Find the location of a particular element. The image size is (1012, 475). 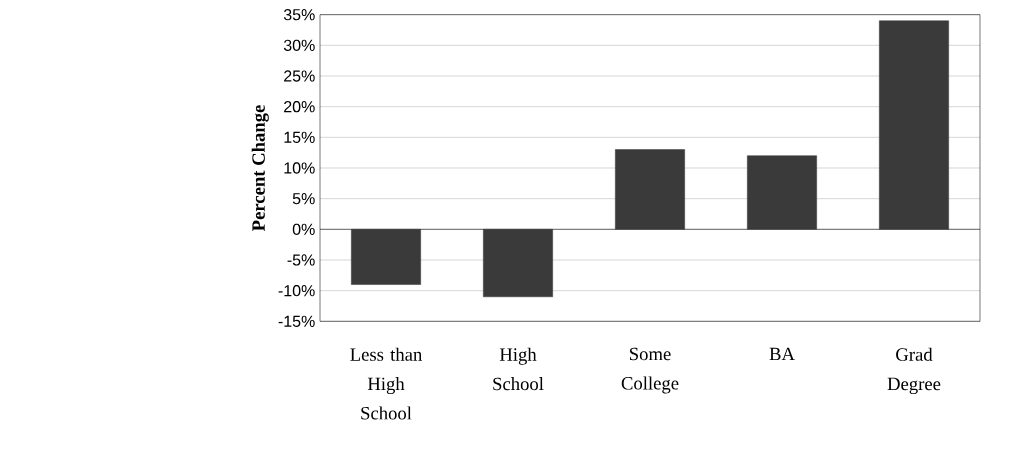

y-tick-label: 0% is located at coordinates (303, 229).